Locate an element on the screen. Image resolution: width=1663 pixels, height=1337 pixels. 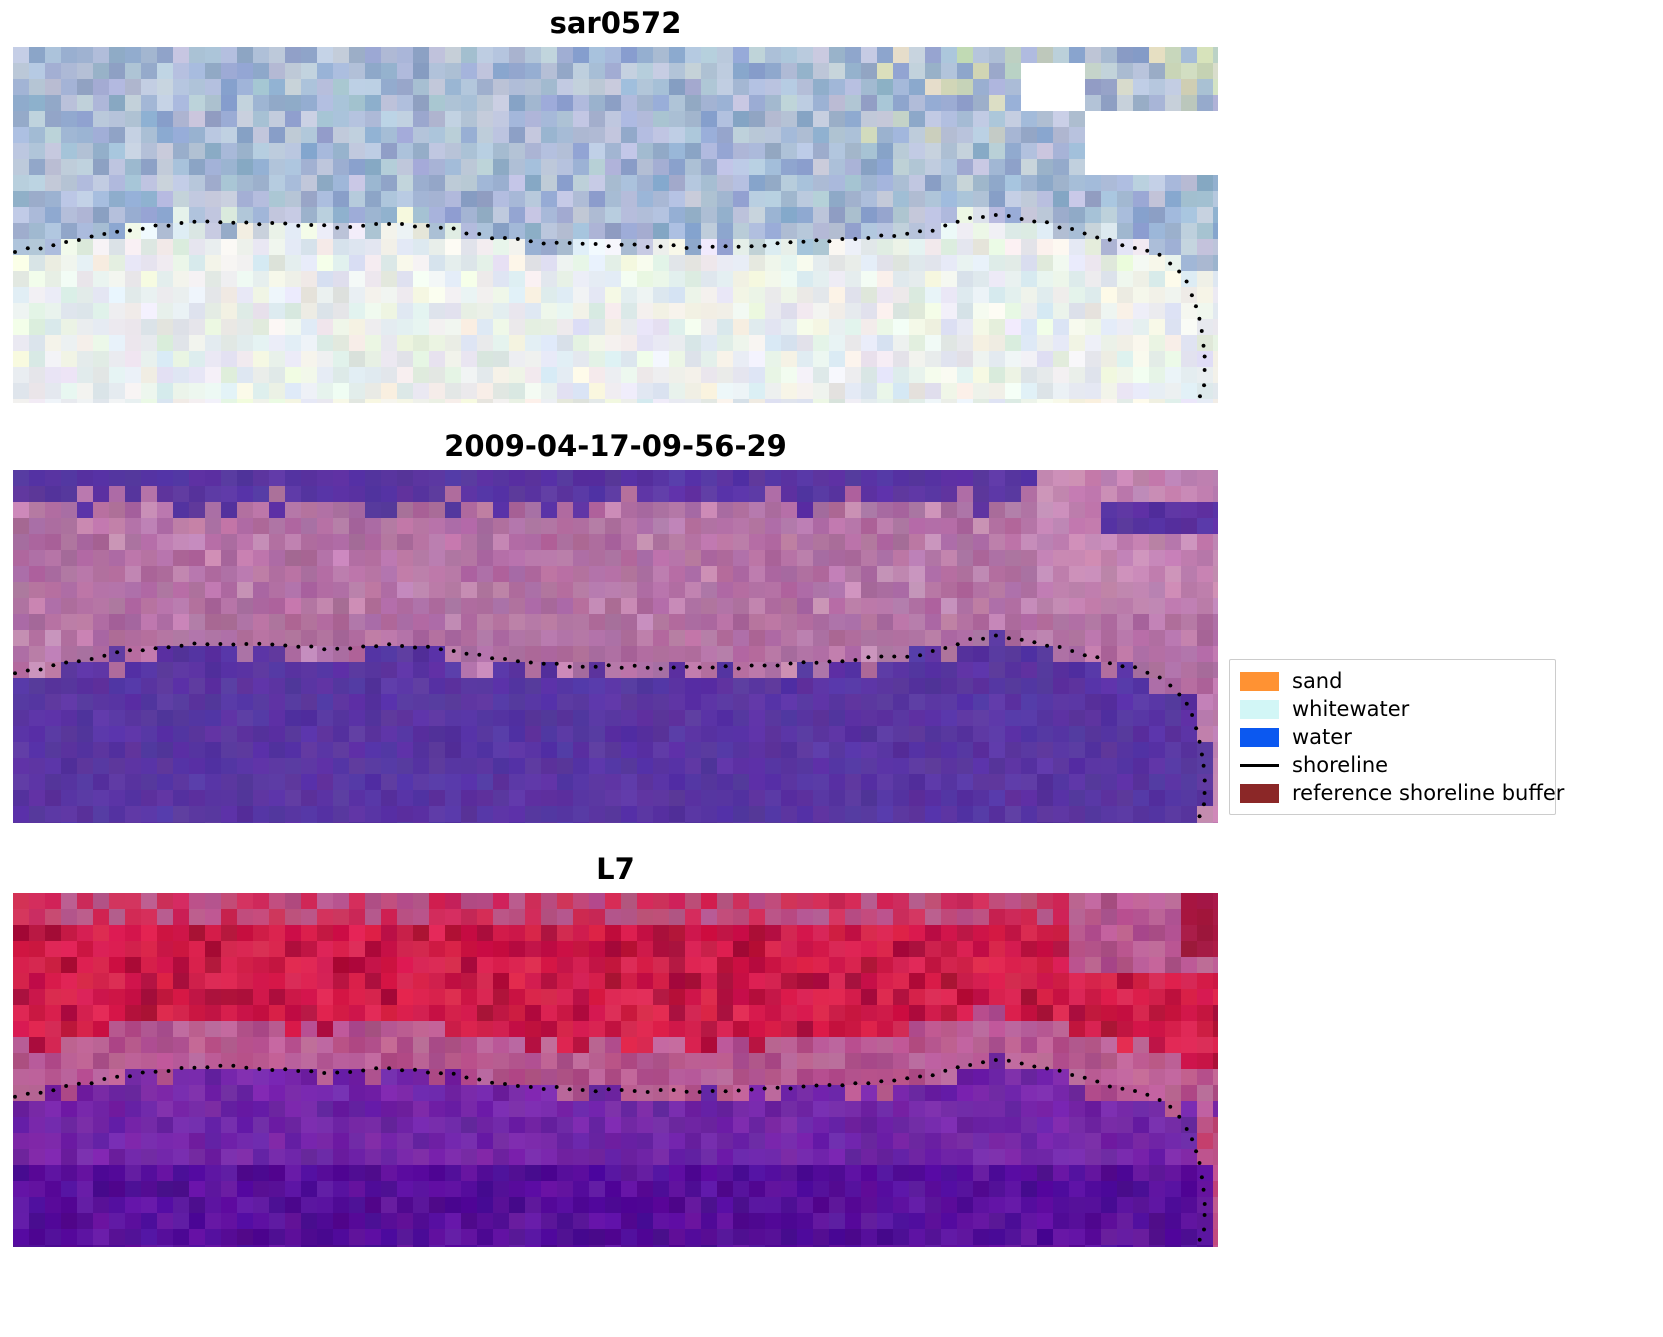
legend-label: sand is located at coordinates (1317, 681).